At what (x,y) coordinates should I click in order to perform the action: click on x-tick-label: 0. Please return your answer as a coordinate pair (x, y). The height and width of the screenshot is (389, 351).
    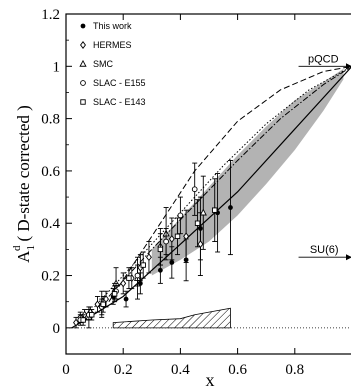
    Looking at the image, I should click on (66, 370).